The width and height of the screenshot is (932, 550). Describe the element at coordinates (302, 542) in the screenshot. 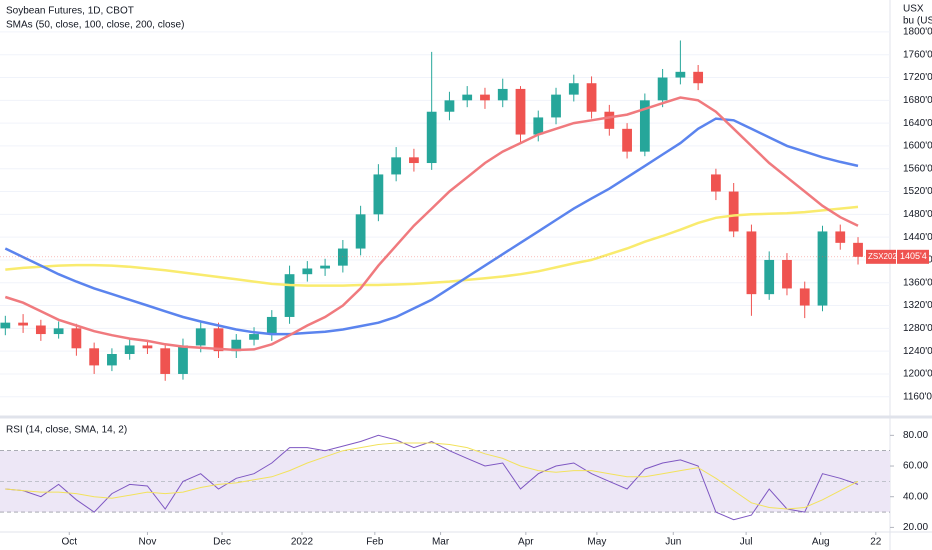

I see `x-tick-label: 2022` at that location.